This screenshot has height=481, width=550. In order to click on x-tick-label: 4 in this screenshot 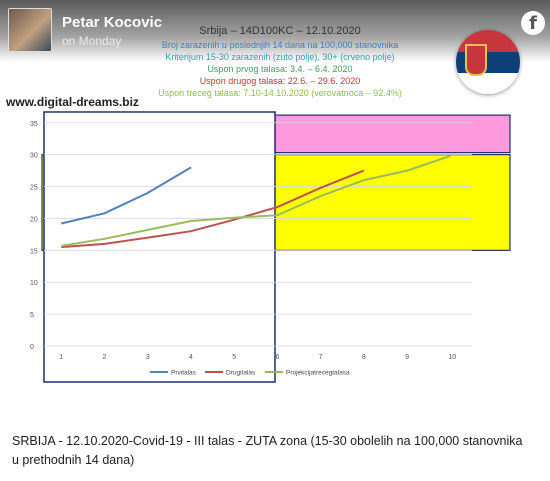, I will do `click(191, 357)`.